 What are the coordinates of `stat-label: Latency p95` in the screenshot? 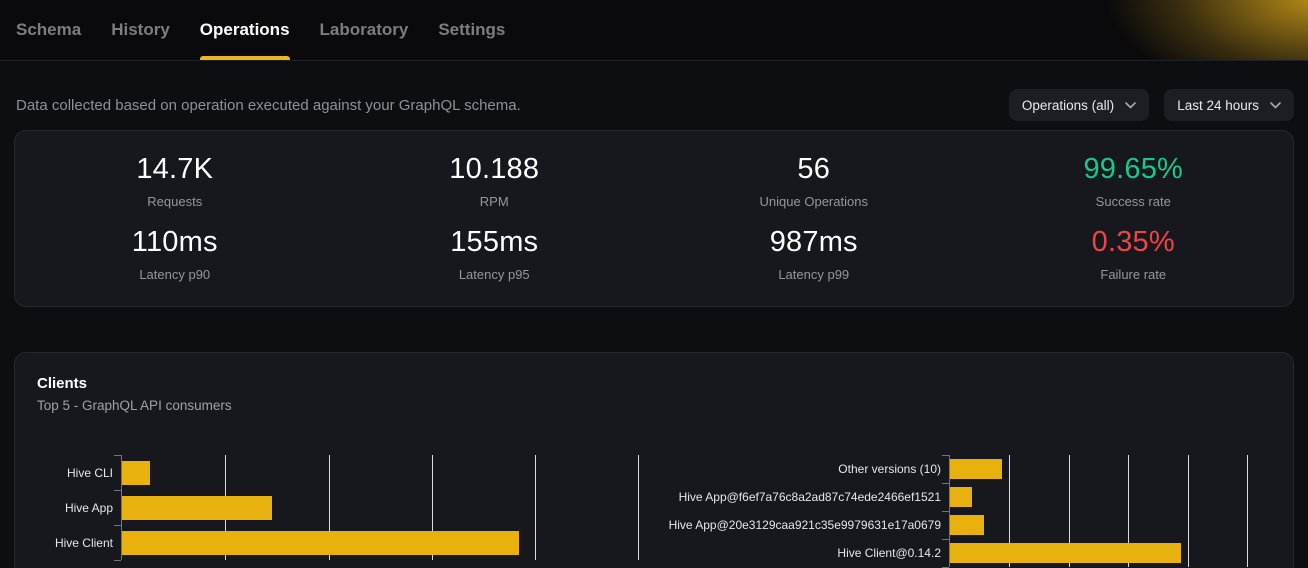 It's located at (494, 274).